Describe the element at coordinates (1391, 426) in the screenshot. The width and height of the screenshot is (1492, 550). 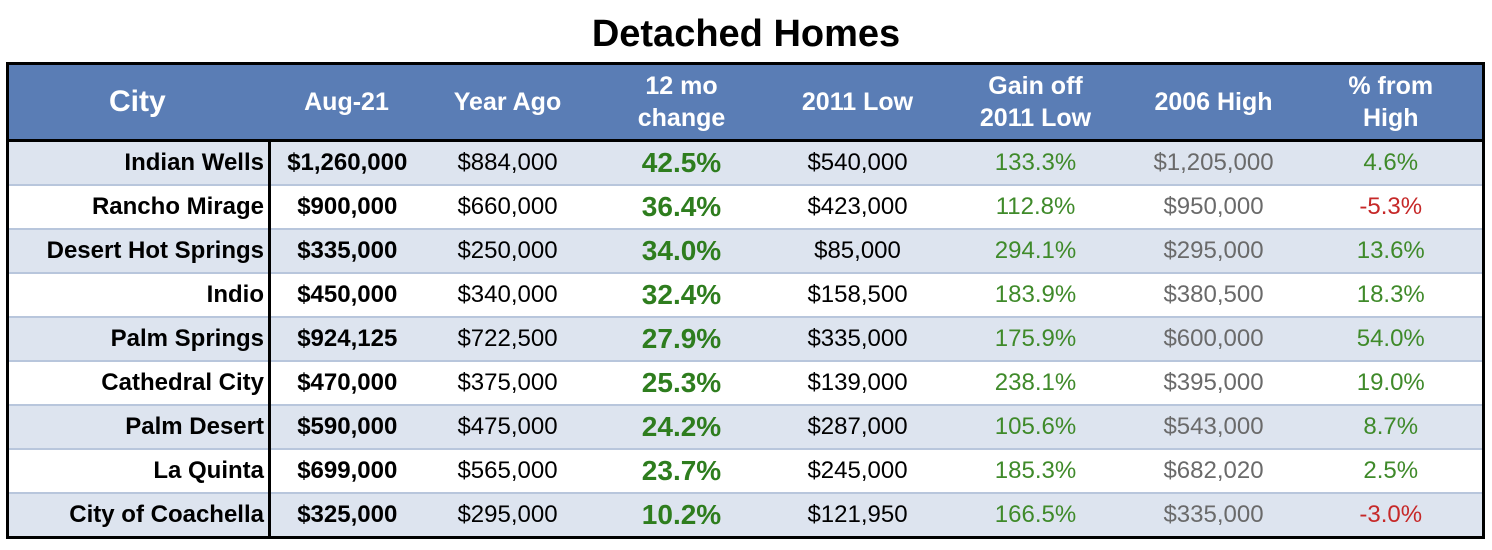
I see `cell-pct-from-high: 8.7%` at that location.